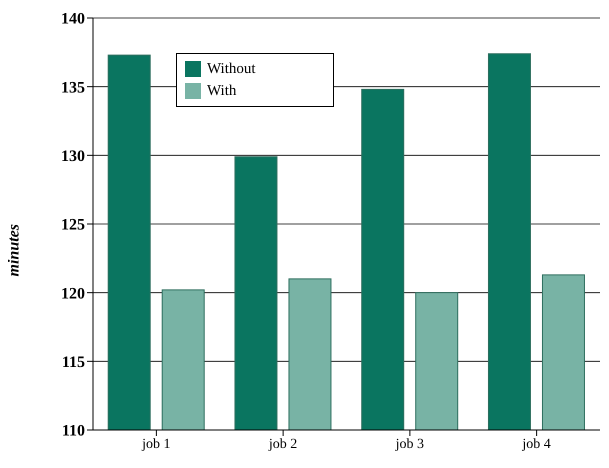  I want to click on x-tick-label: job 1, so click(156, 444).